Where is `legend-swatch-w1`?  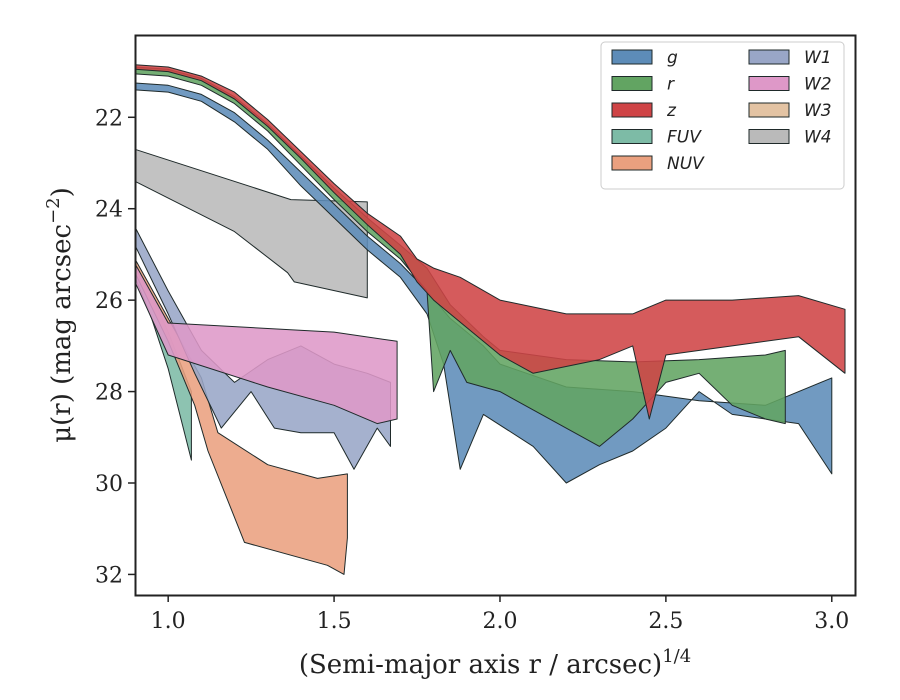 legend-swatch-w1 is located at coordinates (769, 57).